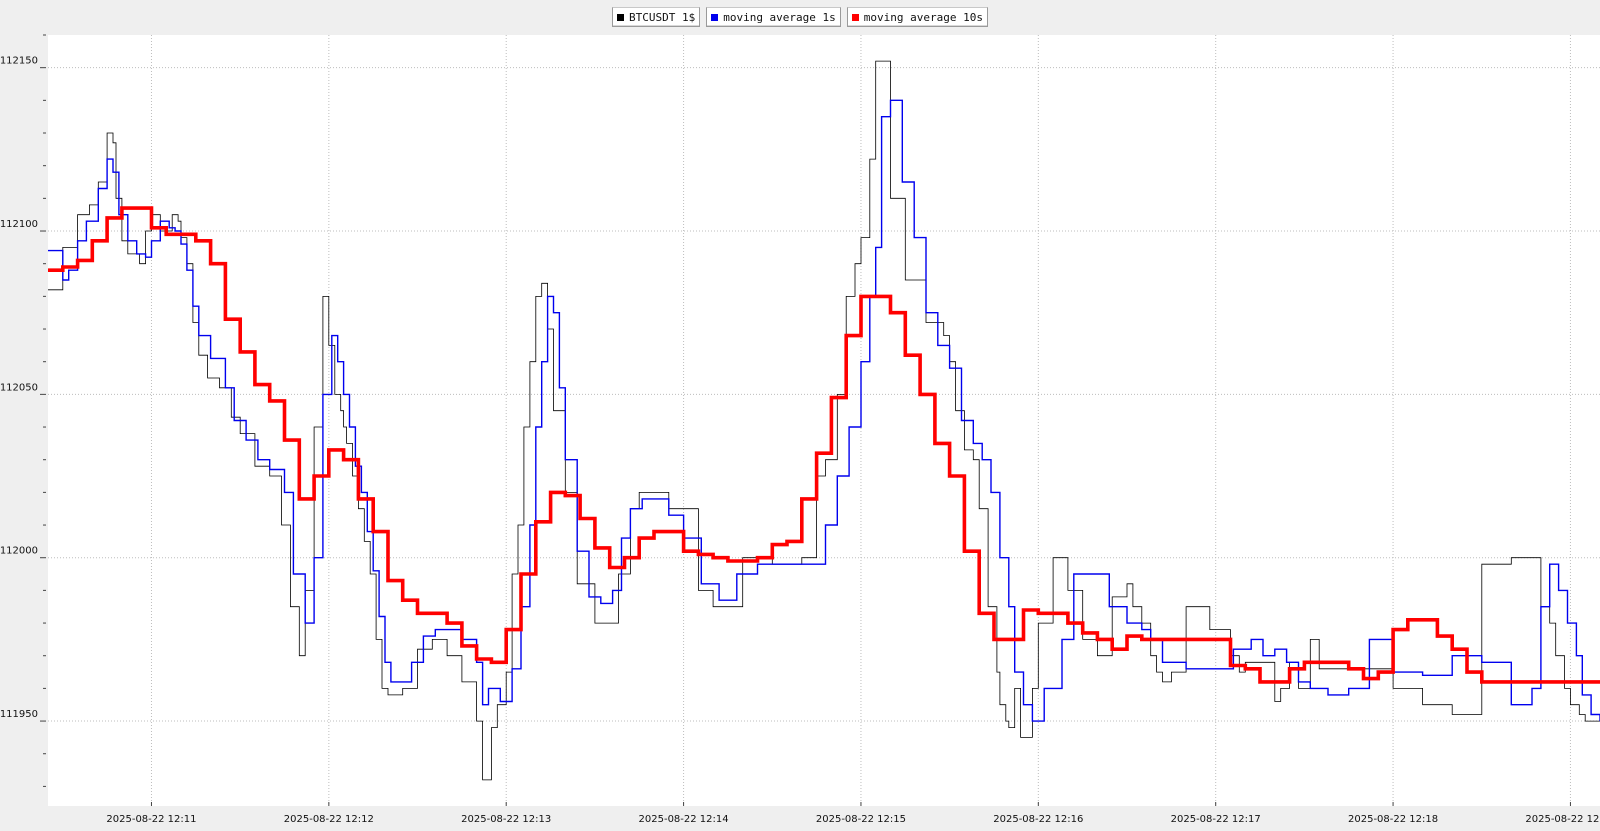 Image resolution: width=1600 pixels, height=831 pixels. I want to click on x-tick-label: 2025-08-22 12:13, so click(506, 819).